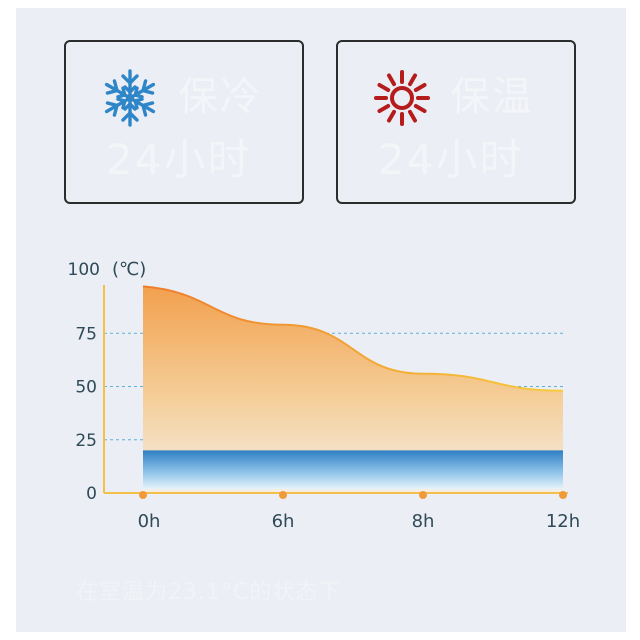 The width and height of the screenshot is (640, 640). I want to click on y-tick-label-75: 75, so click(86, 334).